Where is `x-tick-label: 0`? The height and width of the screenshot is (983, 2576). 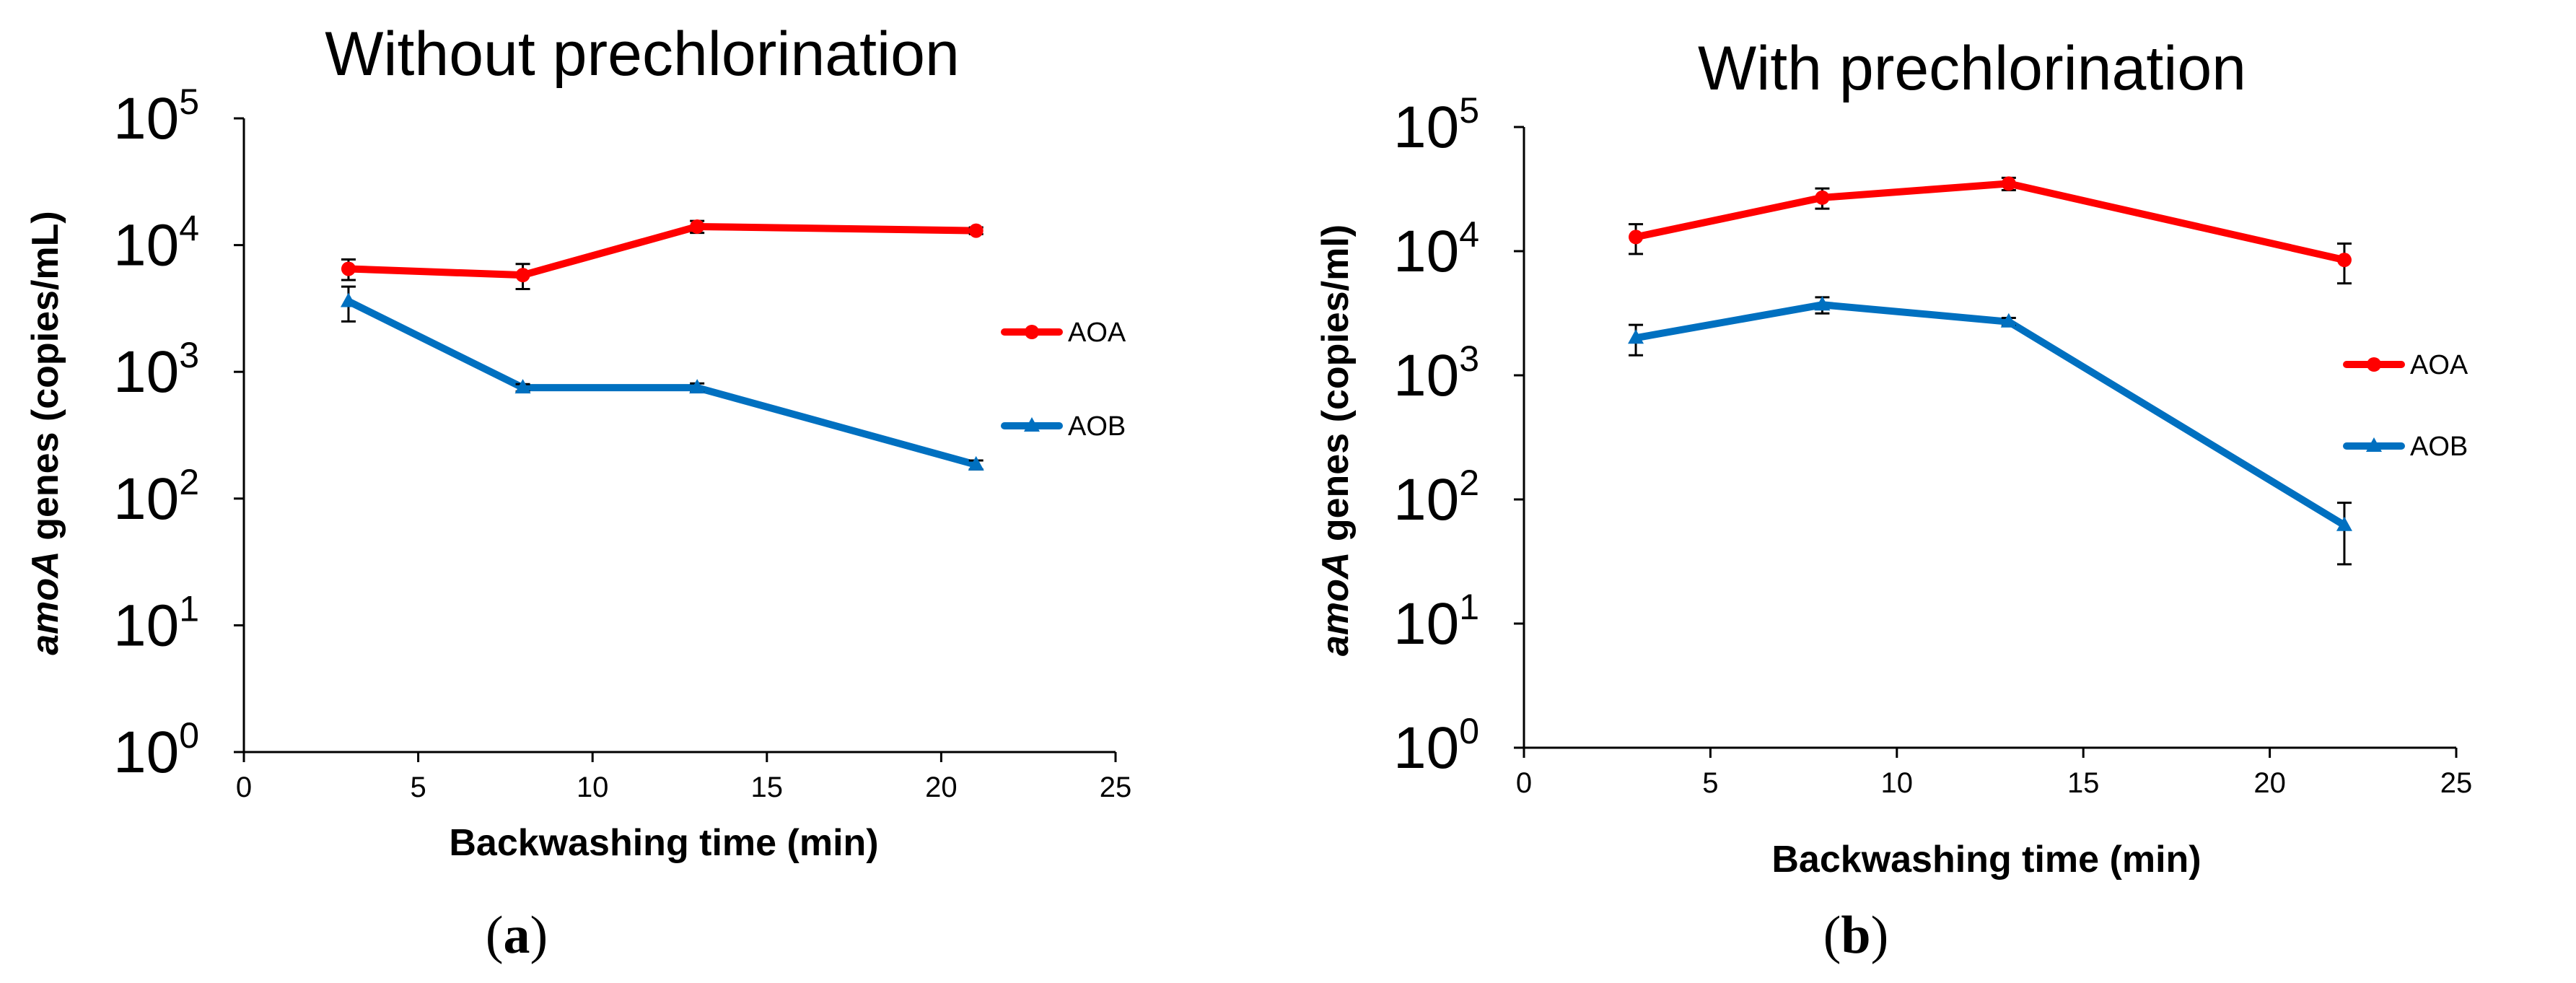
x-tick-label: 0 is located at coordinates (244, 787).